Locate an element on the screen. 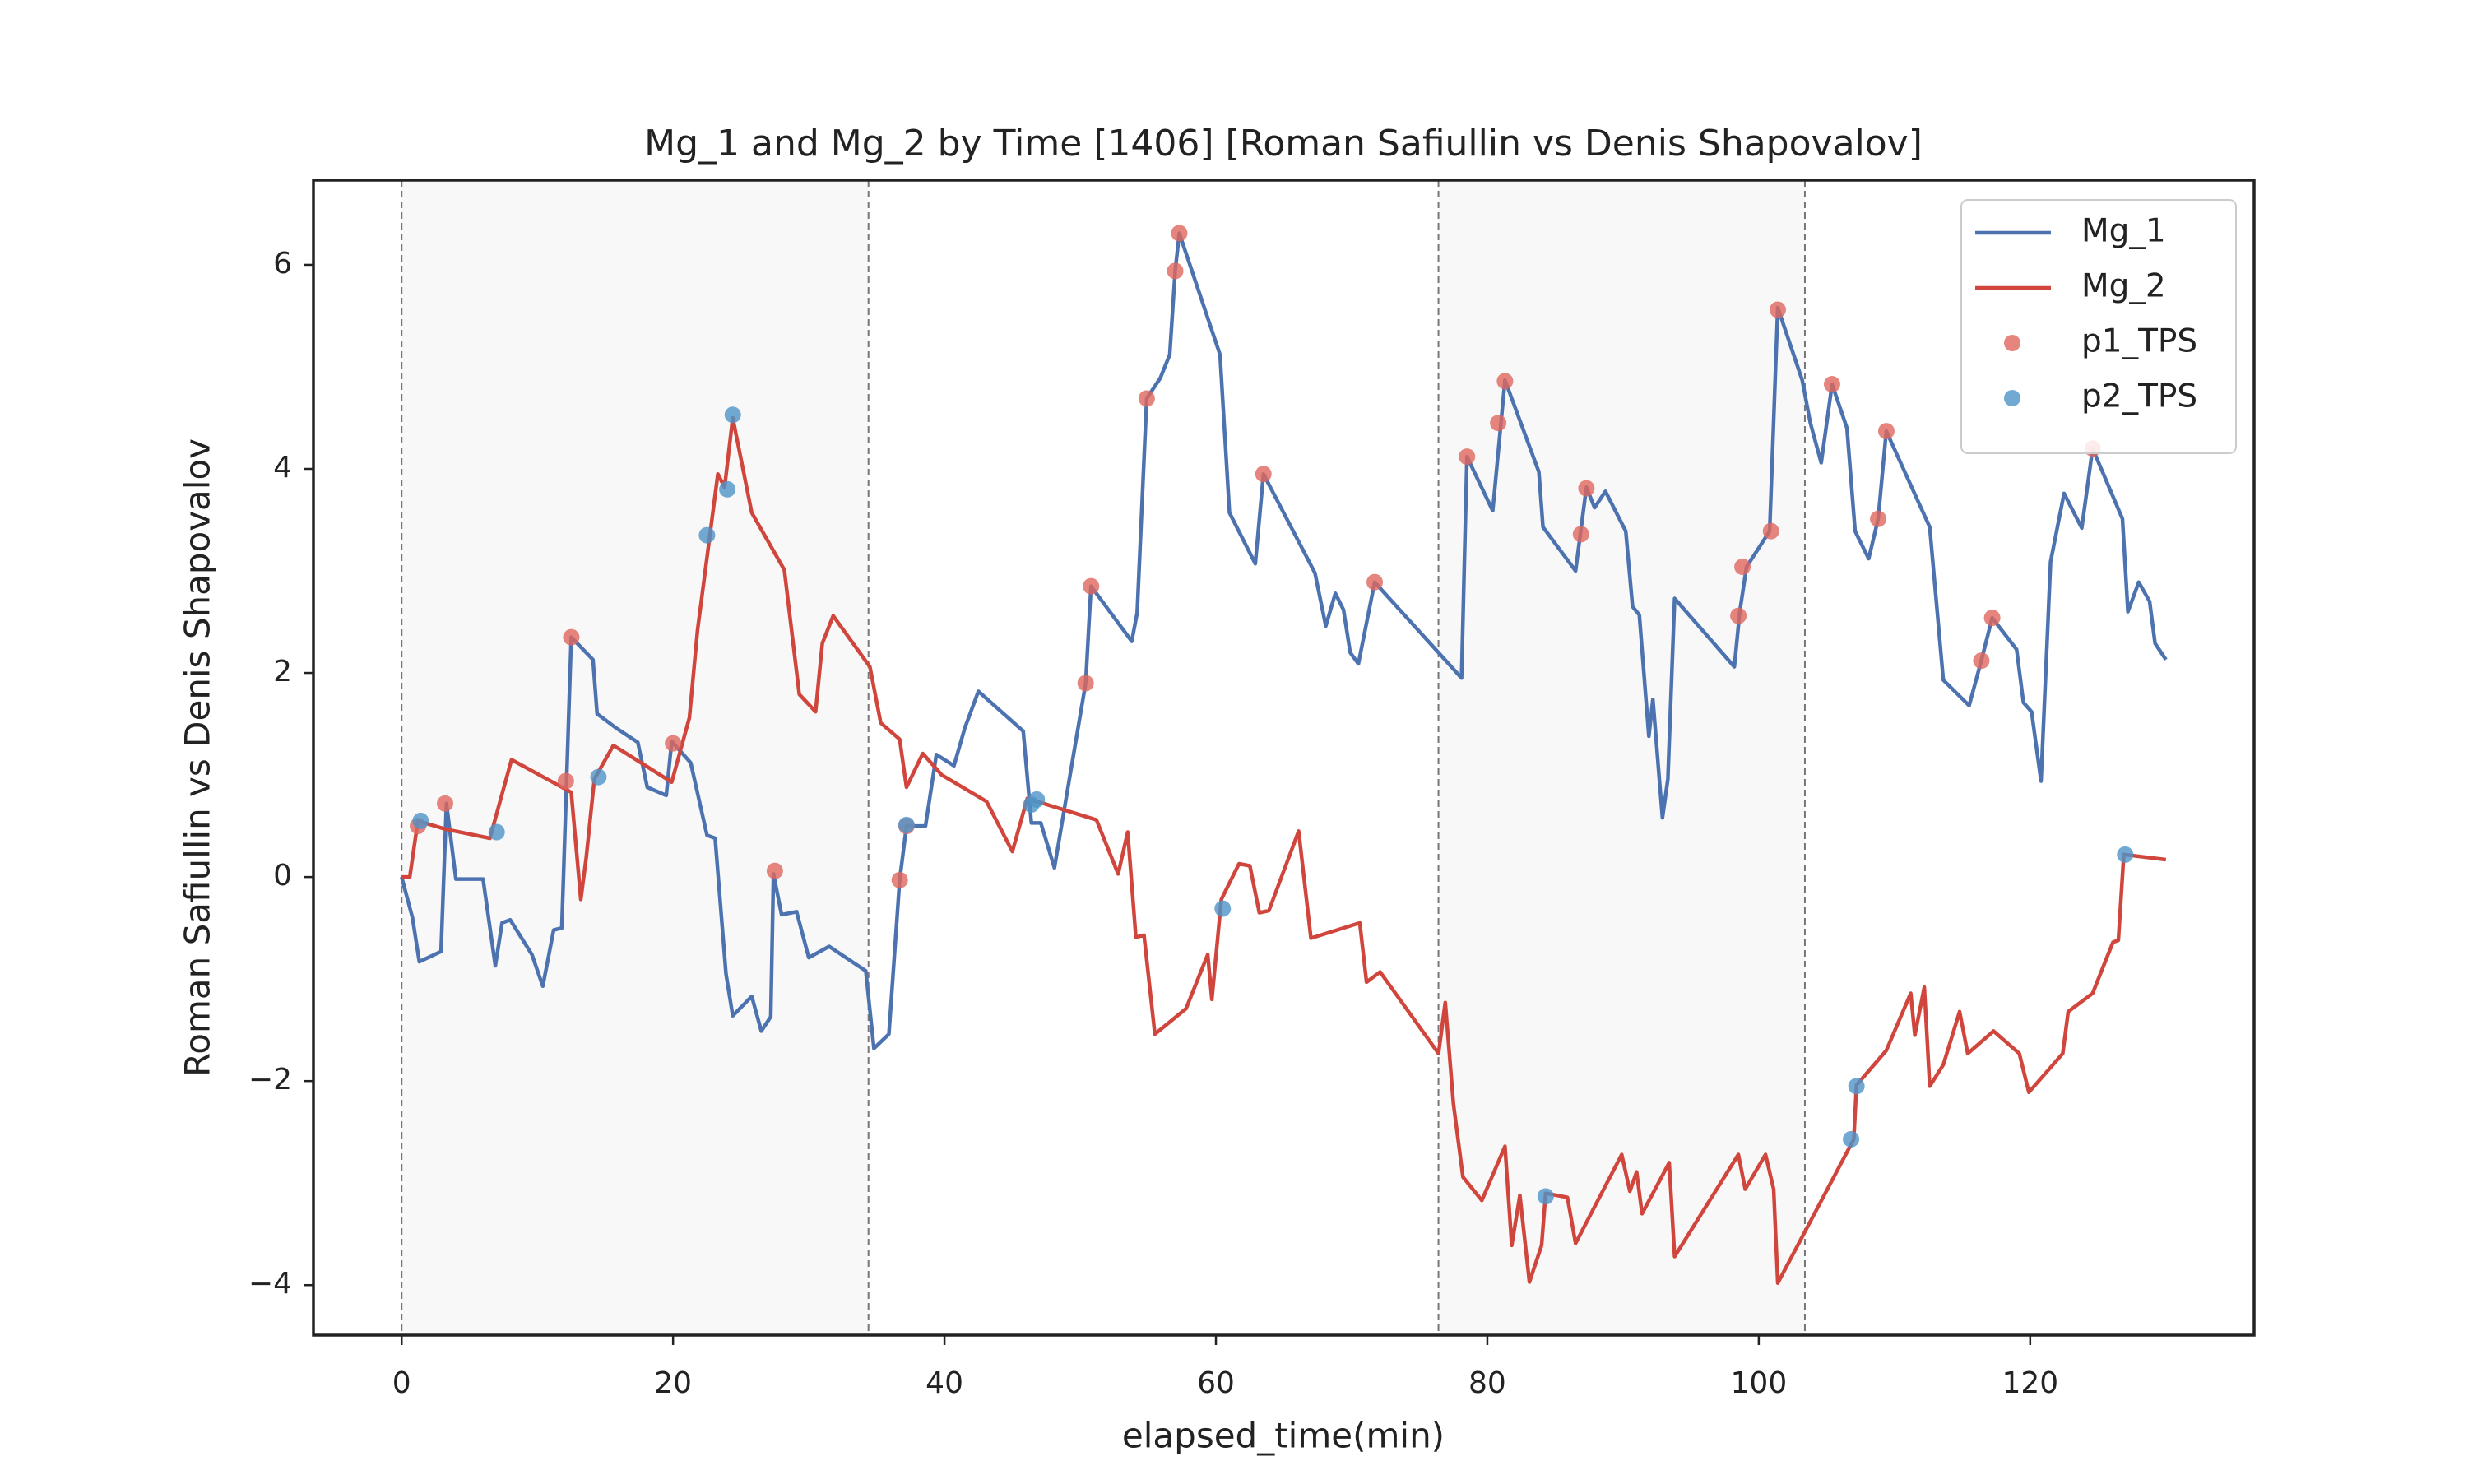 The width and height of the screenshot is (2468, 1484). x-tick-label: 20 is located at coordinates (673, 1383).